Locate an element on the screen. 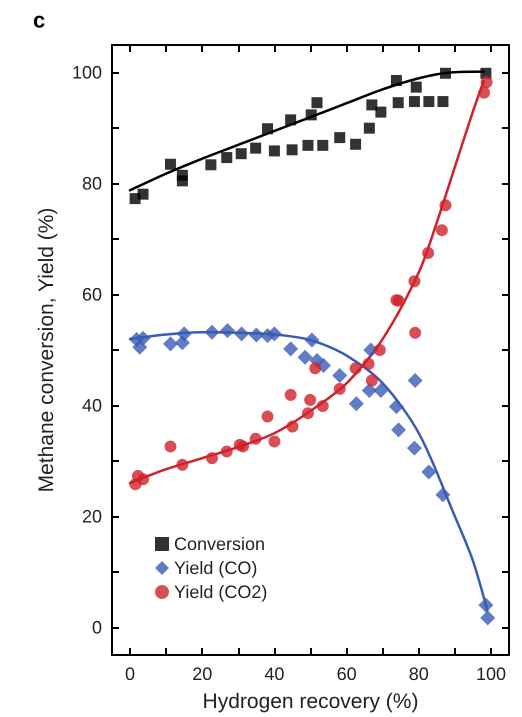  y-axis-title: Methane conversion, Yield (%) is located at coordinates (46, 350).